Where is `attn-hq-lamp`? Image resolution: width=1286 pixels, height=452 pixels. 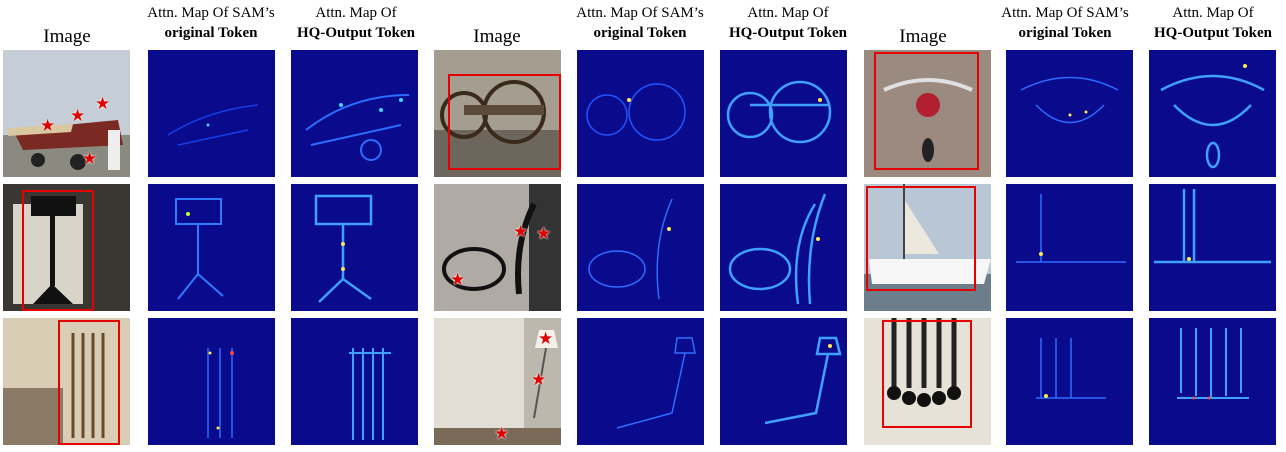 attn-hq-lamp is located at coordinates (783, 381).